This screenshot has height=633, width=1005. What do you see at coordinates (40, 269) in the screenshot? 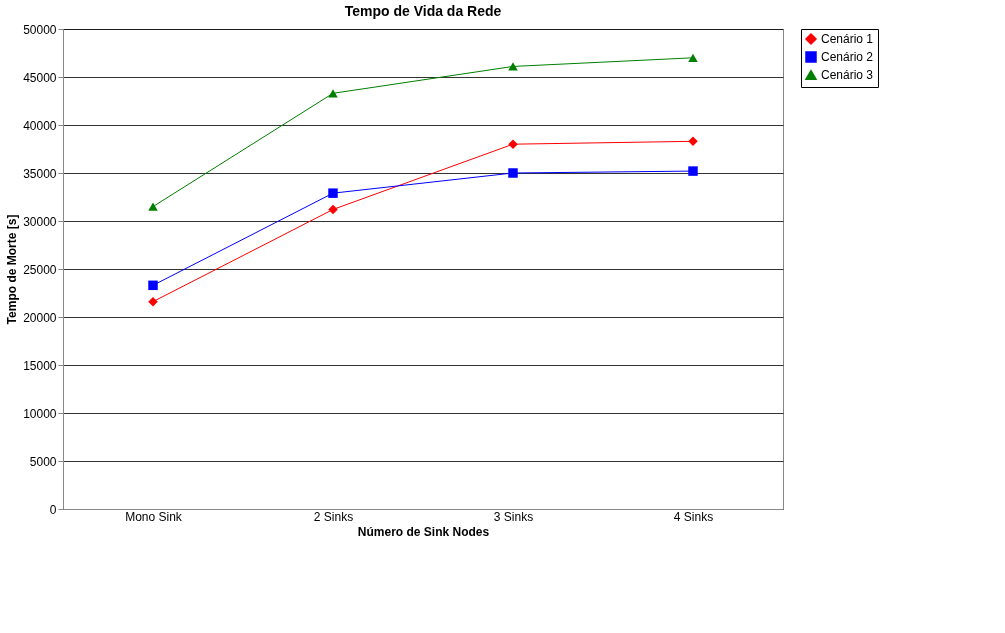
I see `y-tick-label: 25000` at bounding box center [40, 269].